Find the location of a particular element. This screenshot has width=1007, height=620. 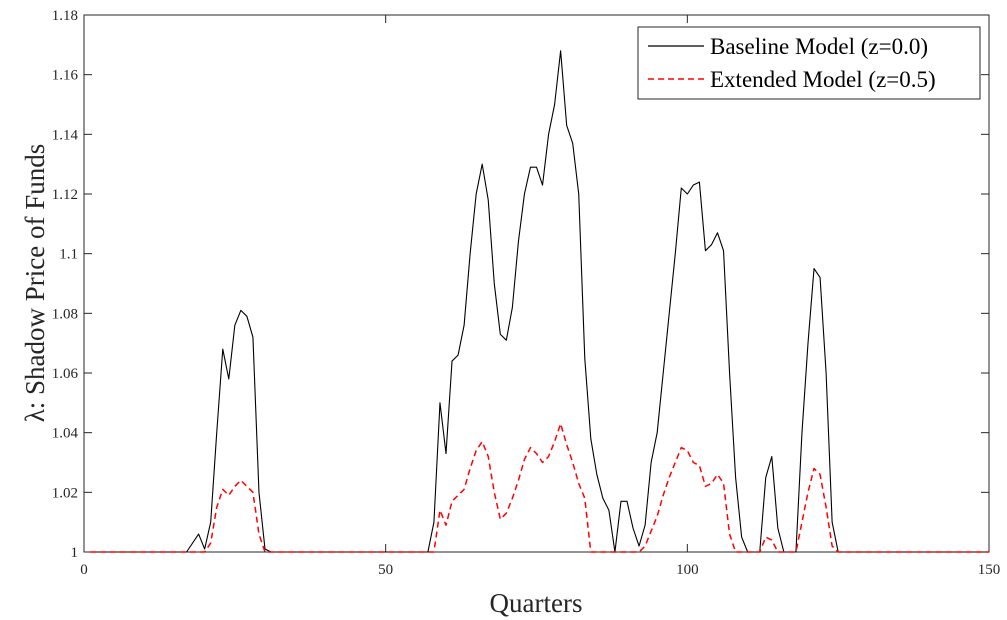

y-tick-label: 1.06 is located at coordinates (65, 374).